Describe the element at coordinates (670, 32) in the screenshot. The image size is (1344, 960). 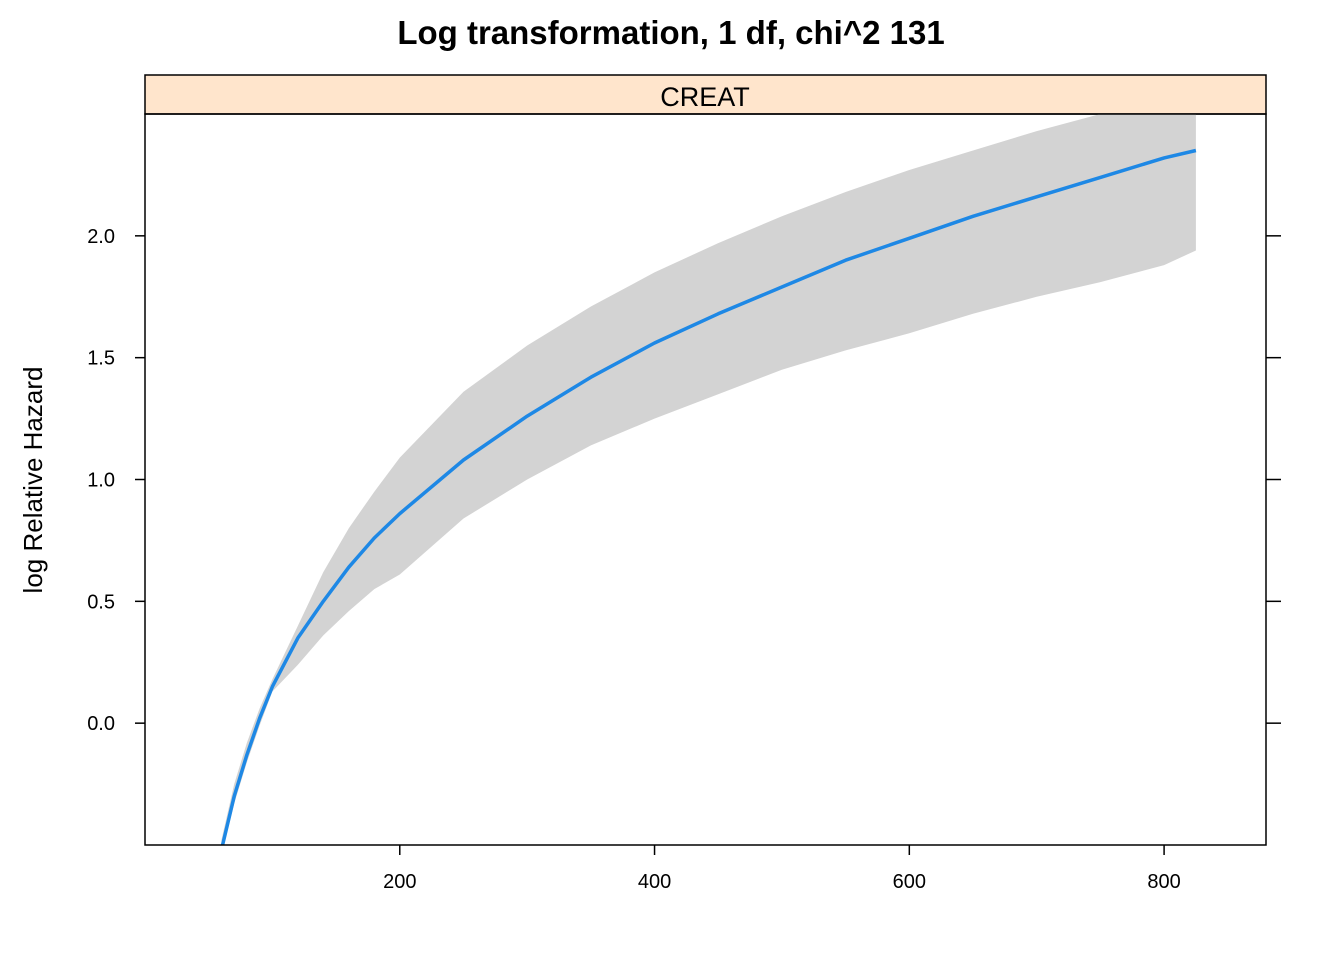
I see `chart-title: Log transformation, 1 df, chi^2 131` at that location.